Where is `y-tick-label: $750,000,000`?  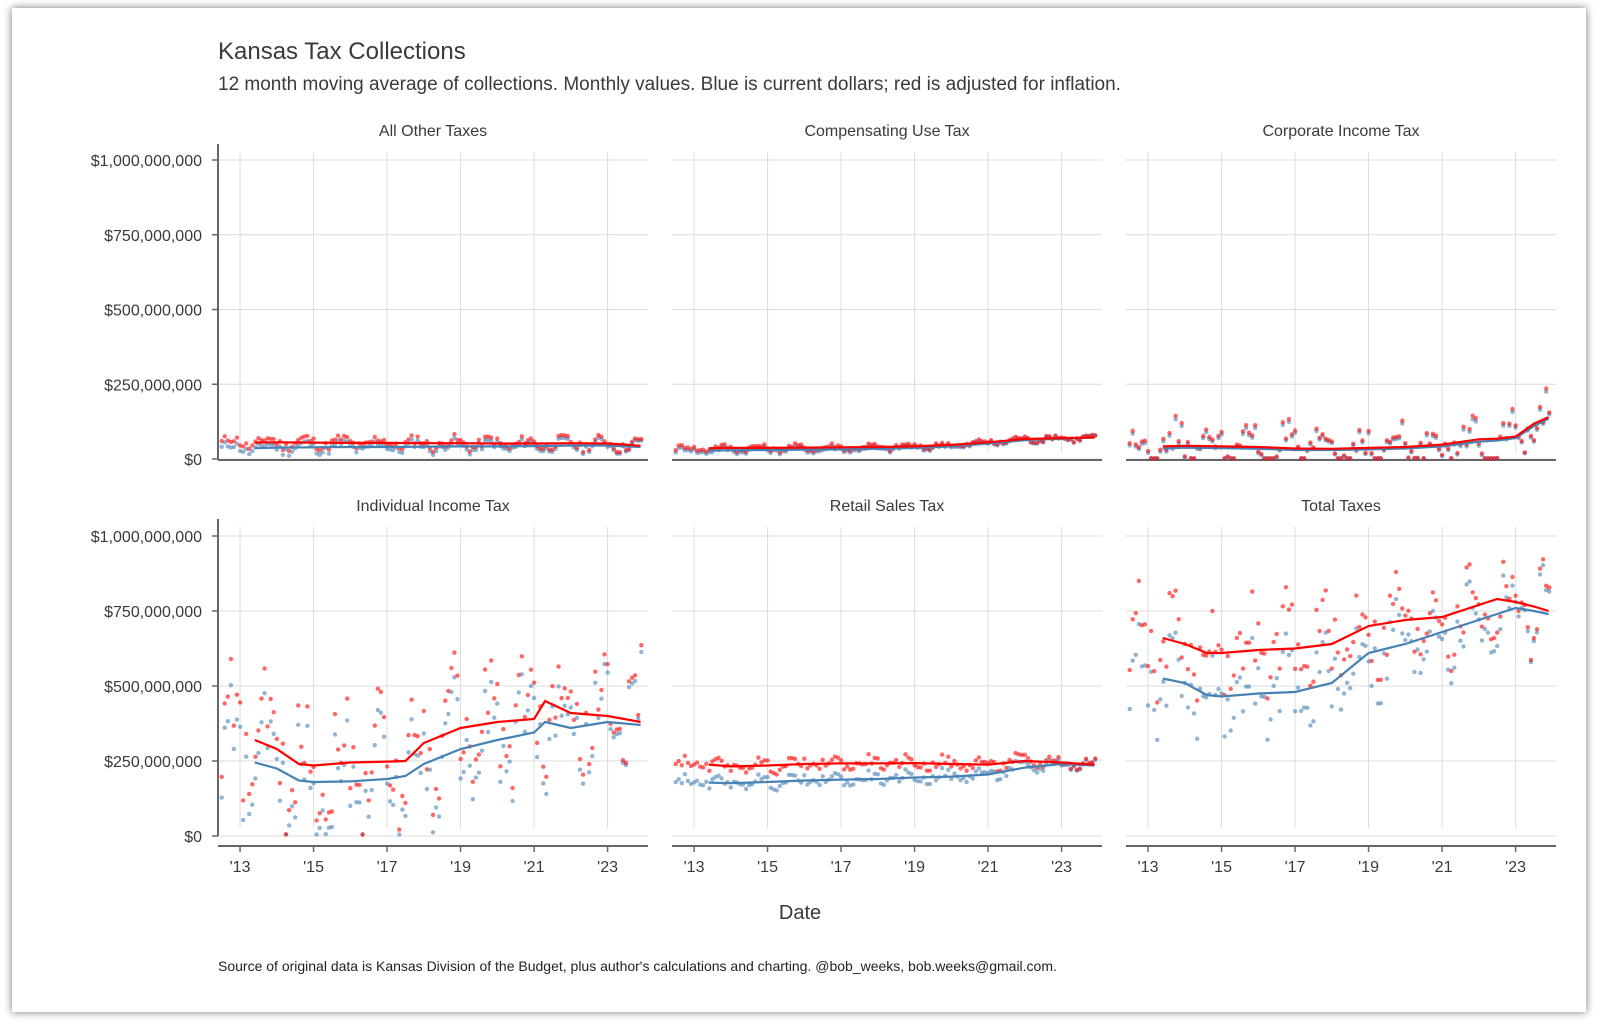 y-tick-label: $750,000,000 is located at coordinates (153, 612).